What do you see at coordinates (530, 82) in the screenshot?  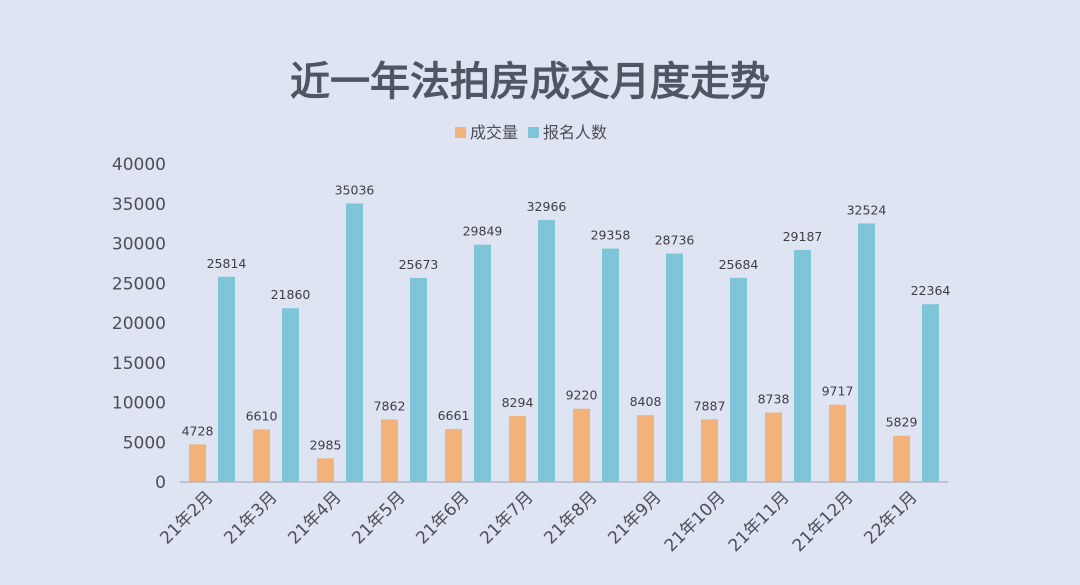 I see `chart-title: 近一年法拍房成交月度走势` at bounding box center [530, 82].